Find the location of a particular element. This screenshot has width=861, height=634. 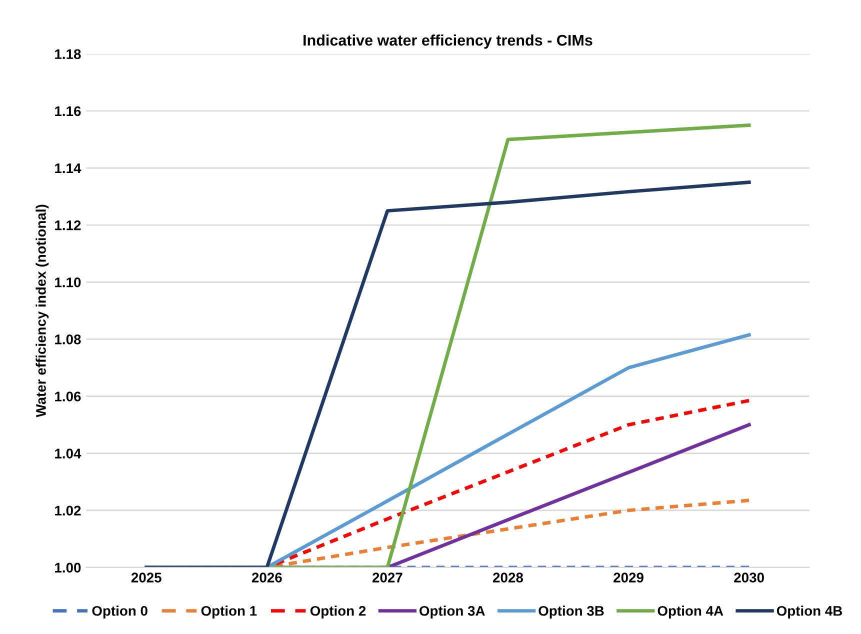

y-tick-label: 1.16 is located at coordinates (68, 111).